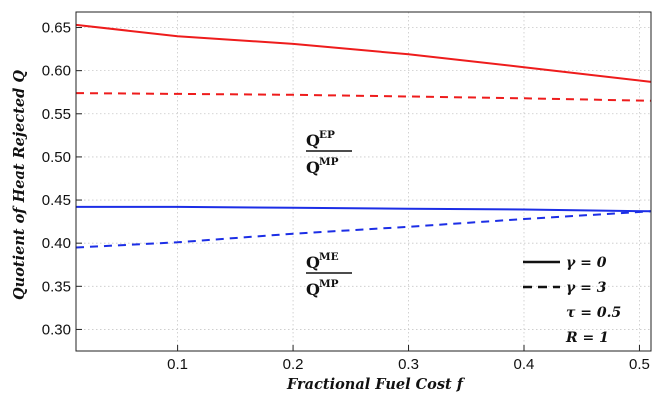  Describe the element at coordinates (586, 288) in the screenshot. I see `legend-entry-gamma-3: γ = 3` at that location.